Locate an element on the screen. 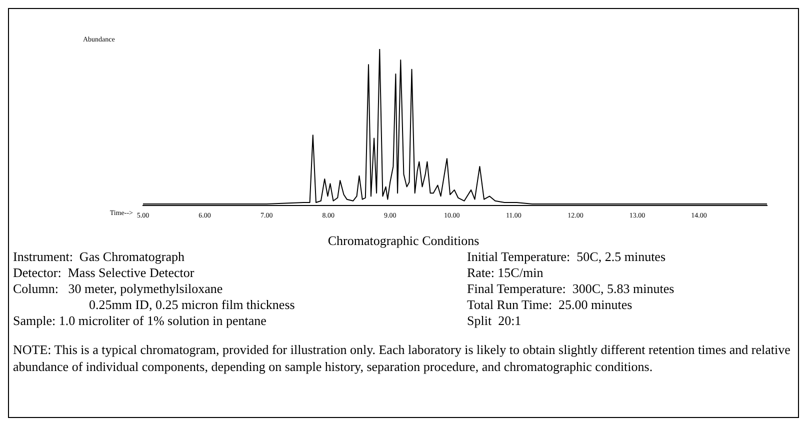  text: Column: 30 meter, polymethylsiloxane is located at coordinates (118, 289).